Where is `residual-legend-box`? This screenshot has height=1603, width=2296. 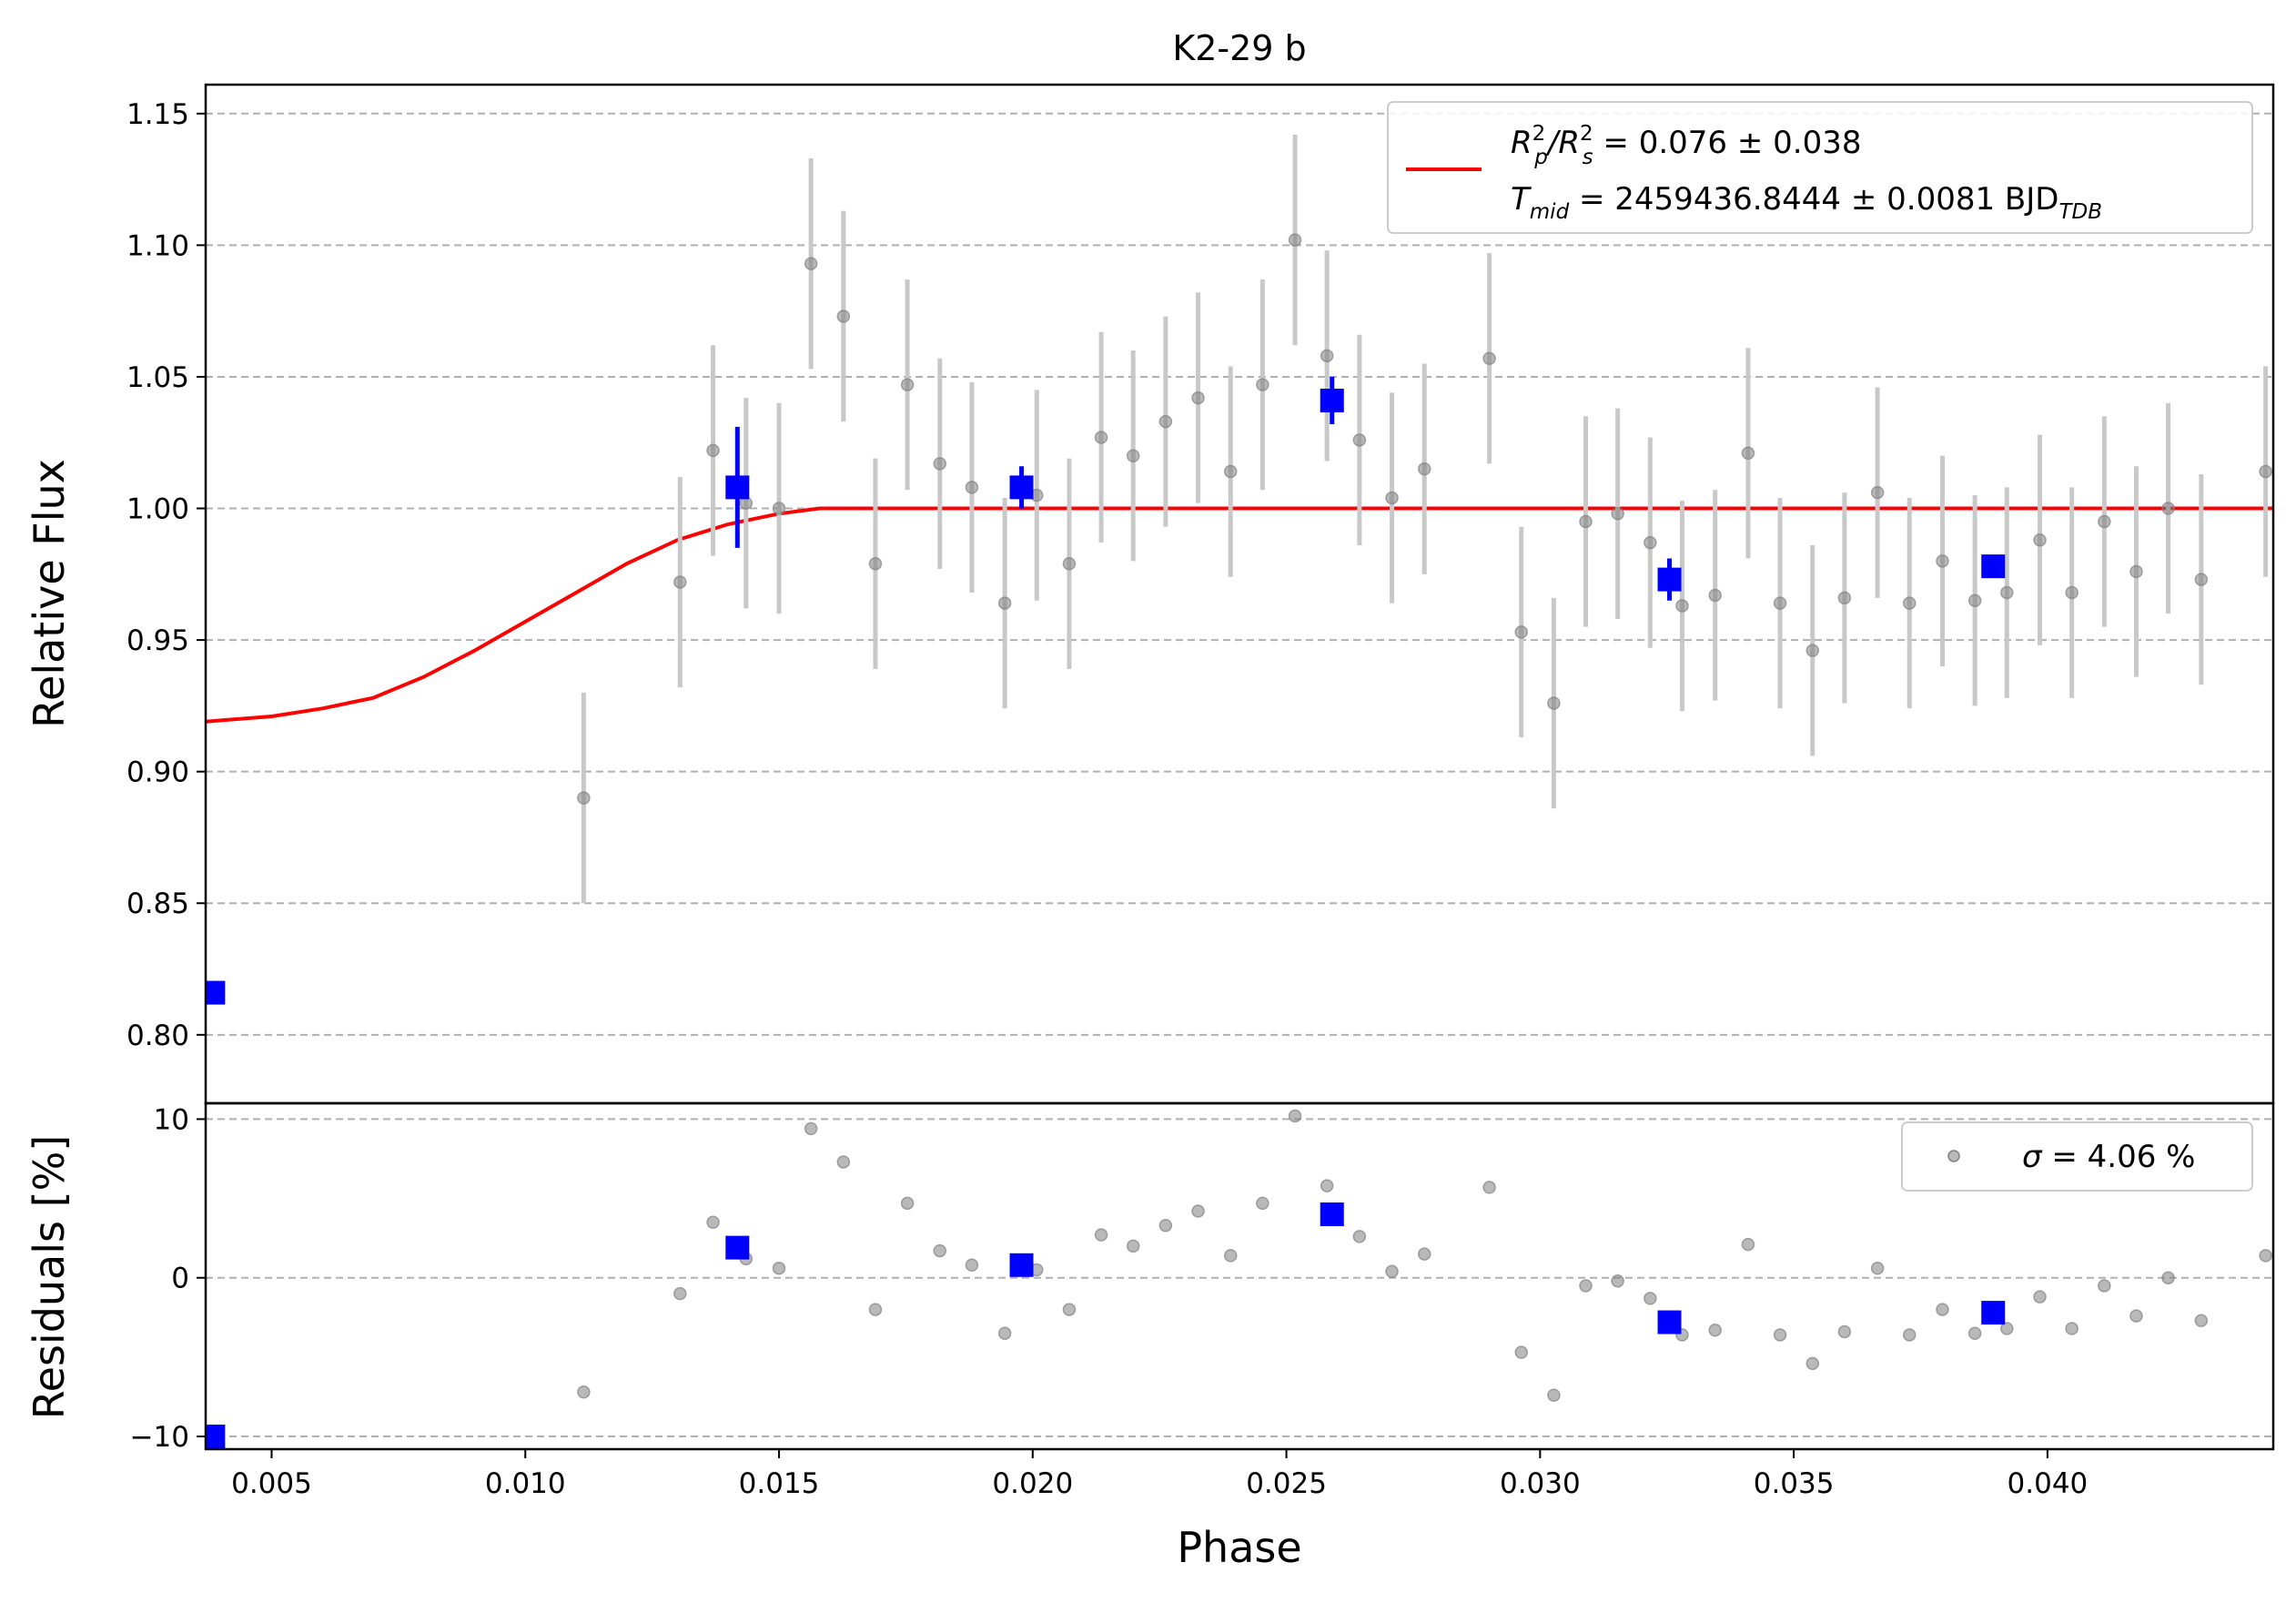 residual-legend-box is located at coordinates (2077, 1156).